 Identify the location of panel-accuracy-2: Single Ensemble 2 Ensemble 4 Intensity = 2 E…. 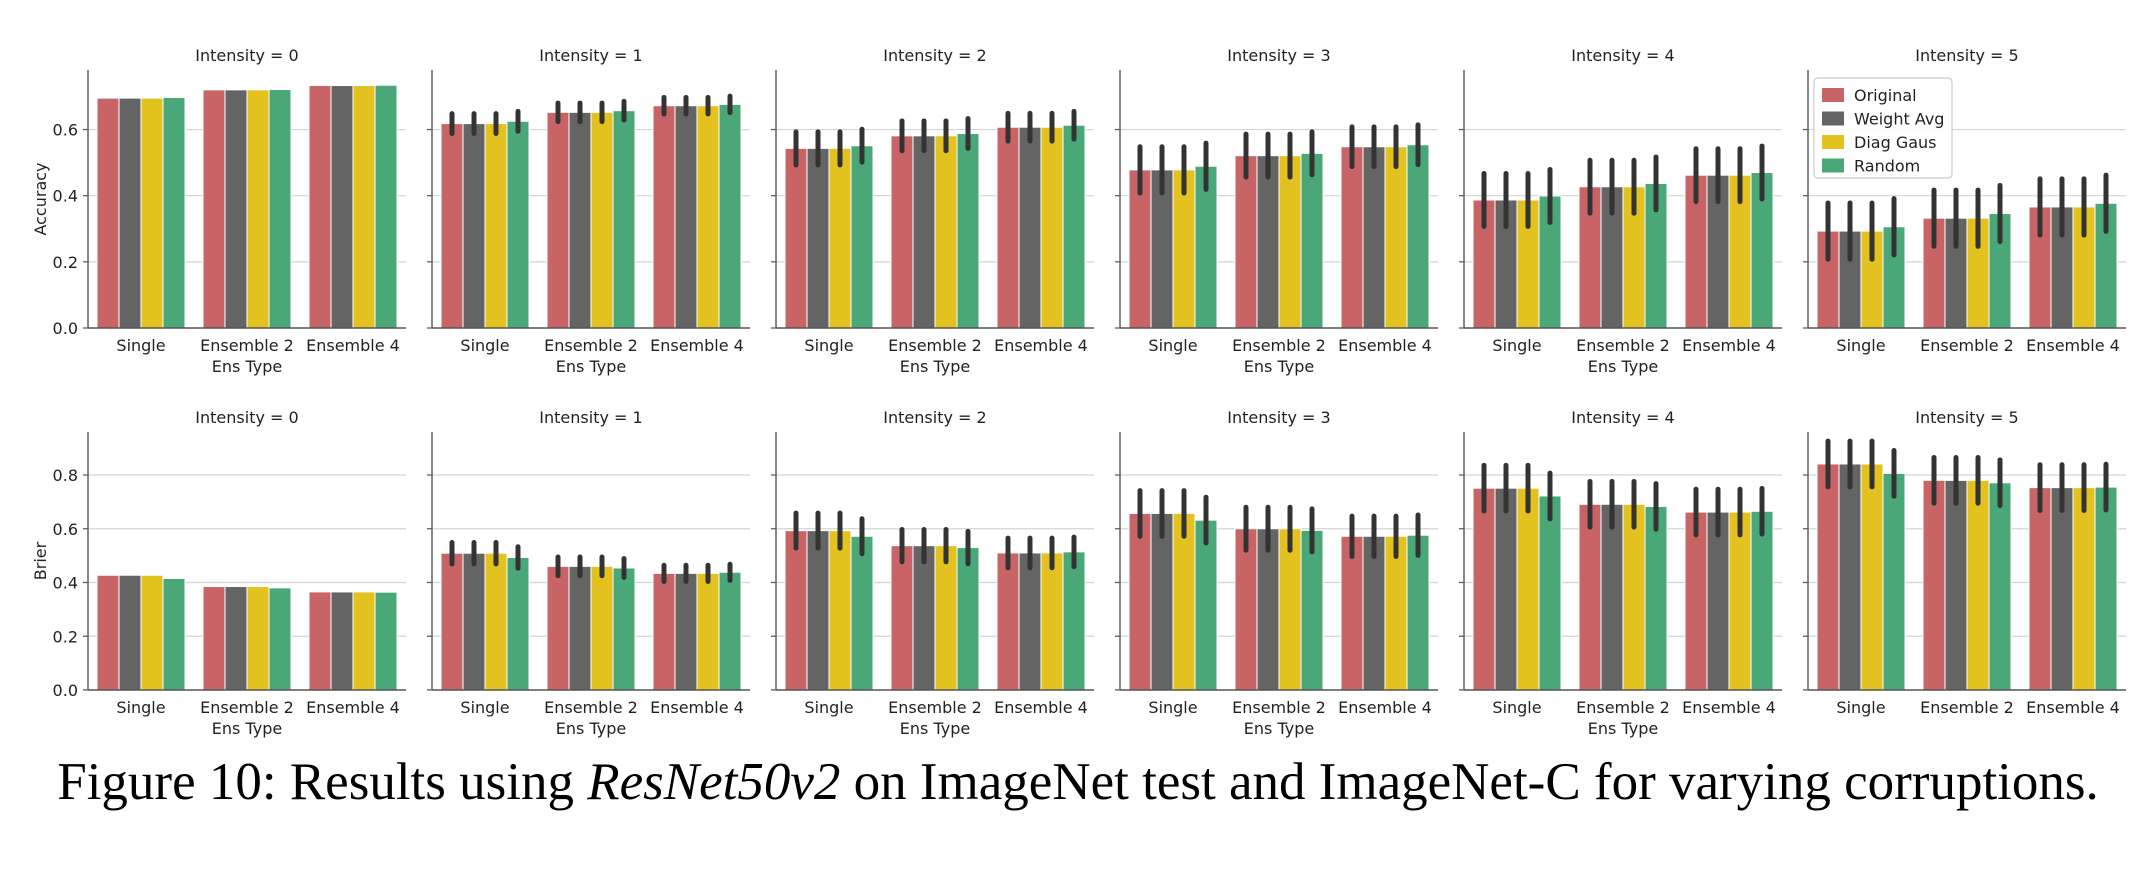
(932, 211).